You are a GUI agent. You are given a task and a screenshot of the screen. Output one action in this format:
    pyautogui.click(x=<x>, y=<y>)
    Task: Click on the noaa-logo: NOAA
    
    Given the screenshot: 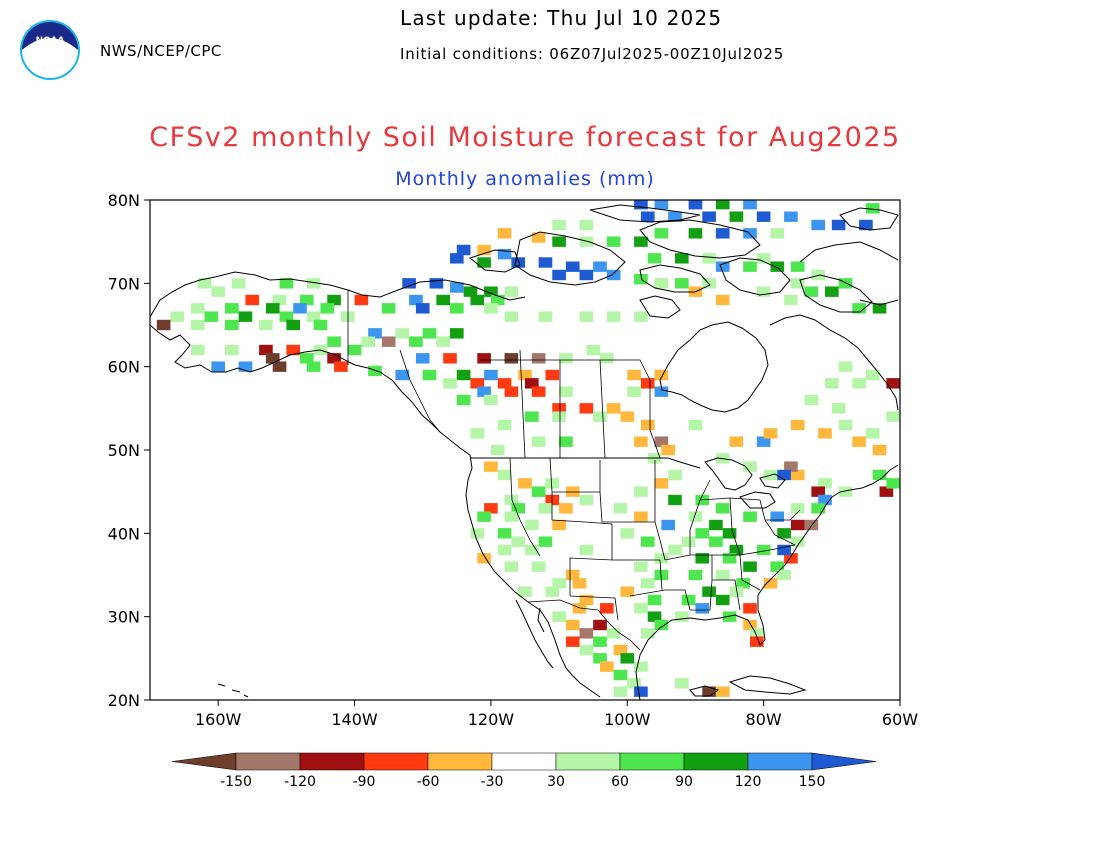 What is the action you would take?
    pyautogui.click(x=50, y=50)
    